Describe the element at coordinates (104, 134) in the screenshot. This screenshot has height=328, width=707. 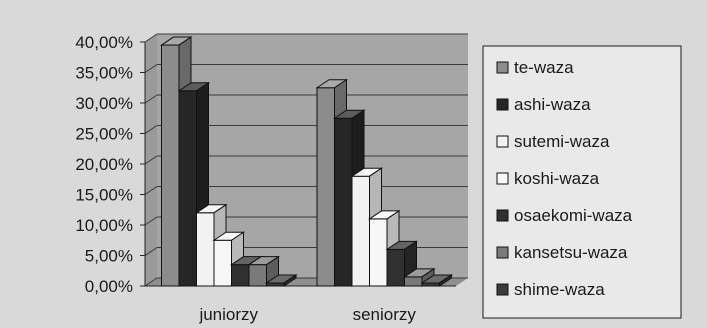
I see `y-tick-label: 25,00%` at that location.